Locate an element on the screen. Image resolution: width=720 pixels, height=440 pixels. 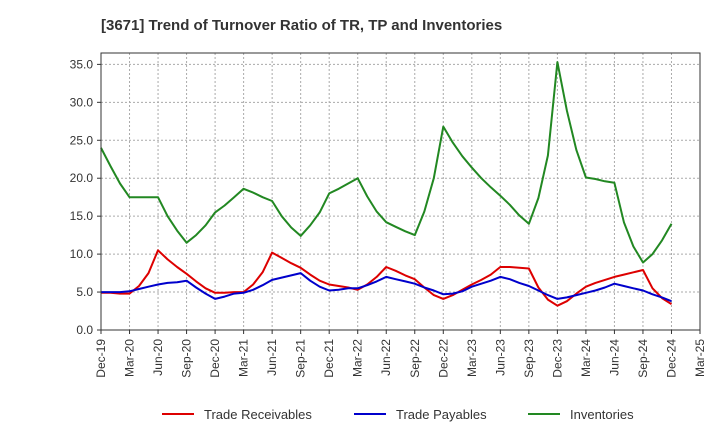
x-tick-label: Dec-23 is located at coordinates (557, 358).